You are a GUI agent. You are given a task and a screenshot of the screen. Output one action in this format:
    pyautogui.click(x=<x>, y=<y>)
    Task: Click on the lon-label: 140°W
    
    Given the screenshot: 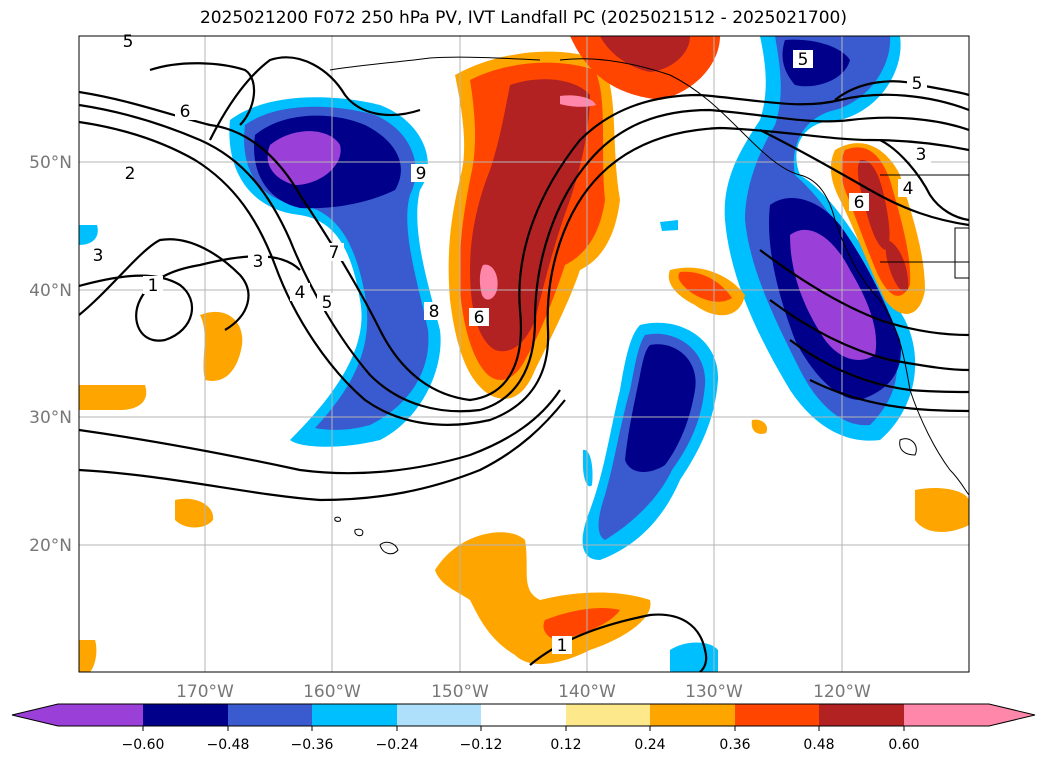 What is the action you would take?
    pyautogui.click(x=587, y=692)
    